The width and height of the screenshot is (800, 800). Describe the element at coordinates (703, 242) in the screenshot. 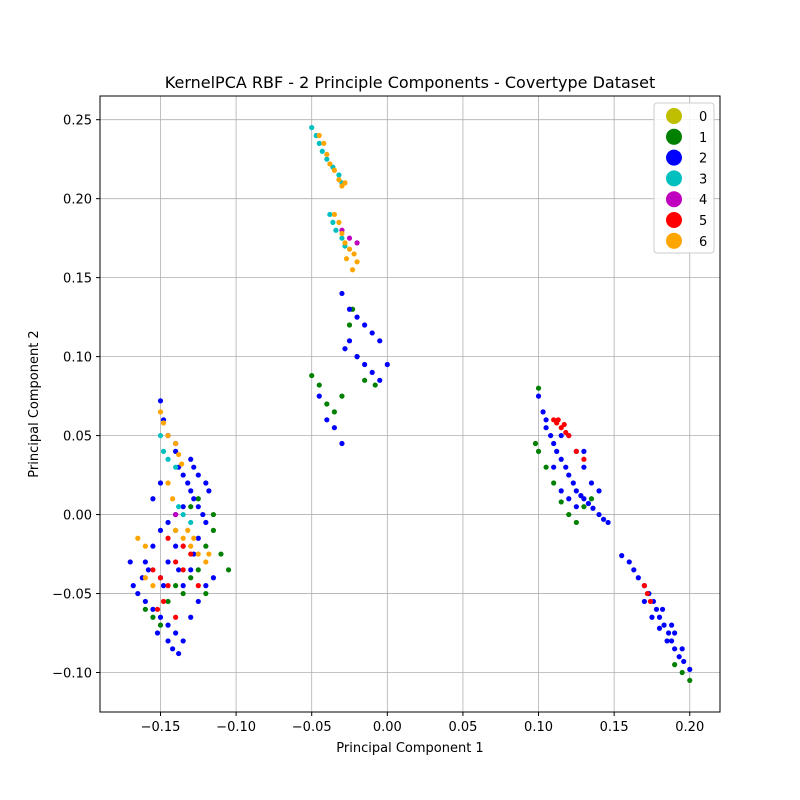

I see `legend-label-6: 6` at that location.